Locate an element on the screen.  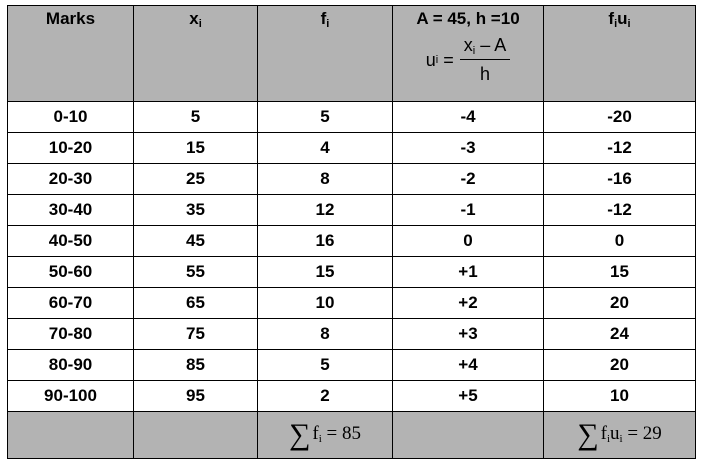
cell-fi: 15 is located at coordinates (325, 272).